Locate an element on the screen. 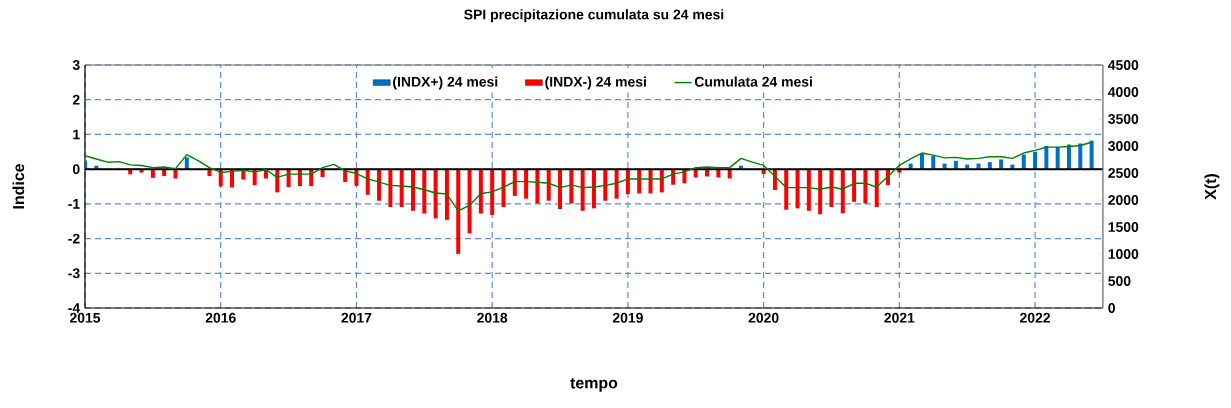  y-tick-label: 0 is located at coordinates (76, 169).